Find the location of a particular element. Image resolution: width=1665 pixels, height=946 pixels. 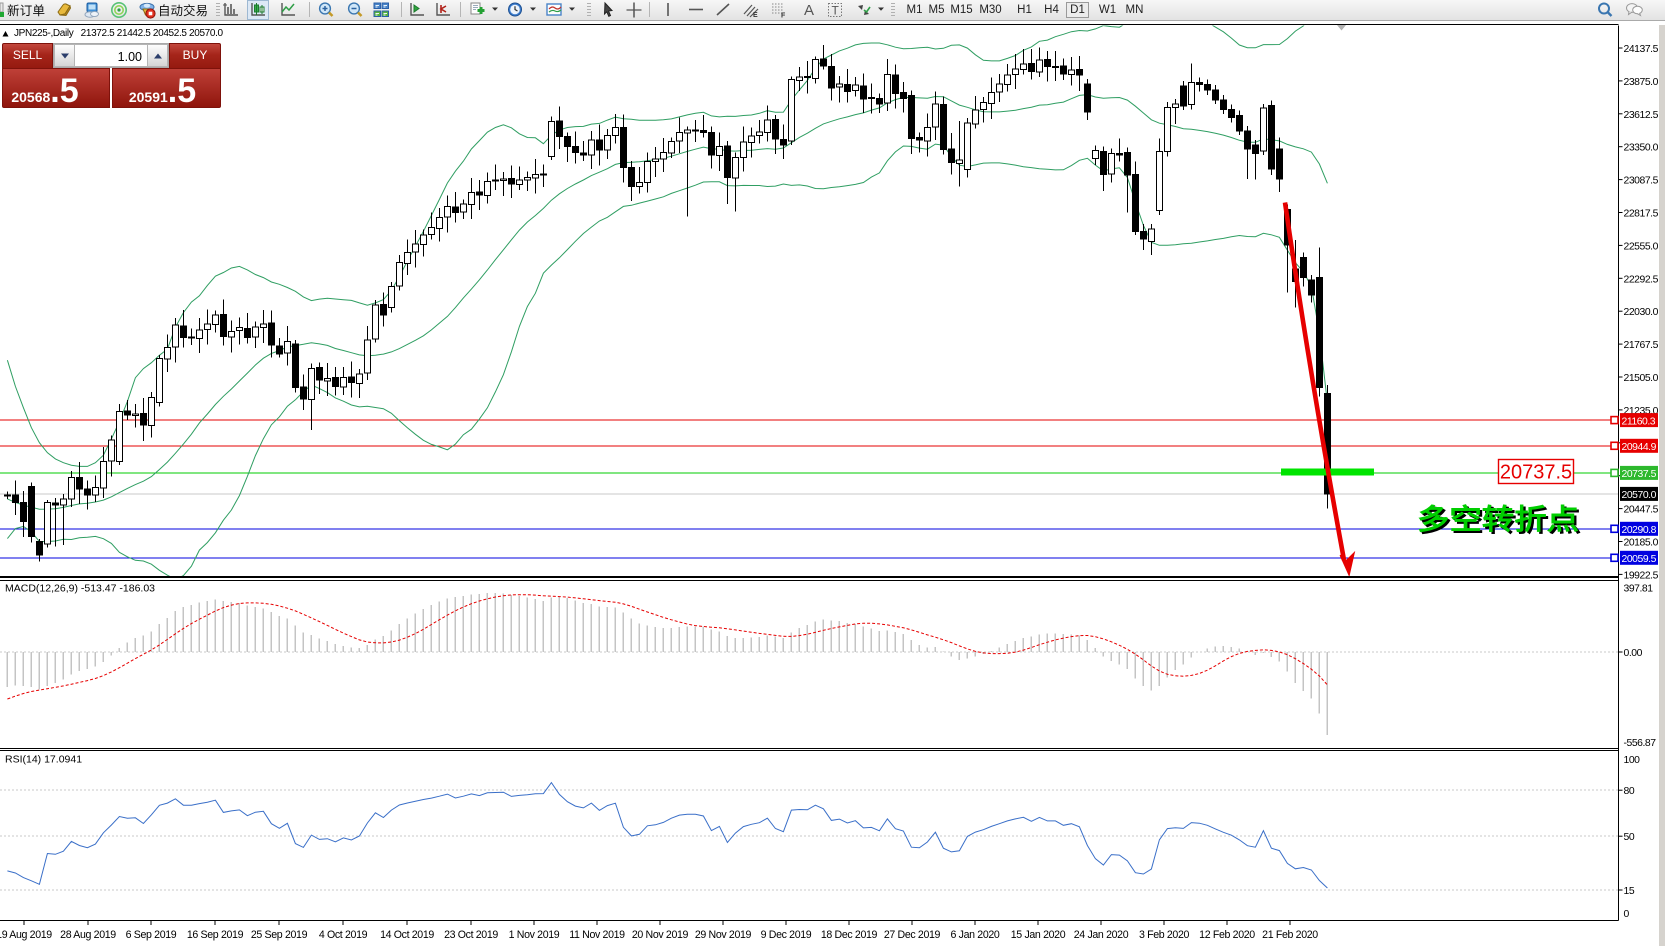

svg-text: 20 Nov 2019 is located at coordinates (660, 935).